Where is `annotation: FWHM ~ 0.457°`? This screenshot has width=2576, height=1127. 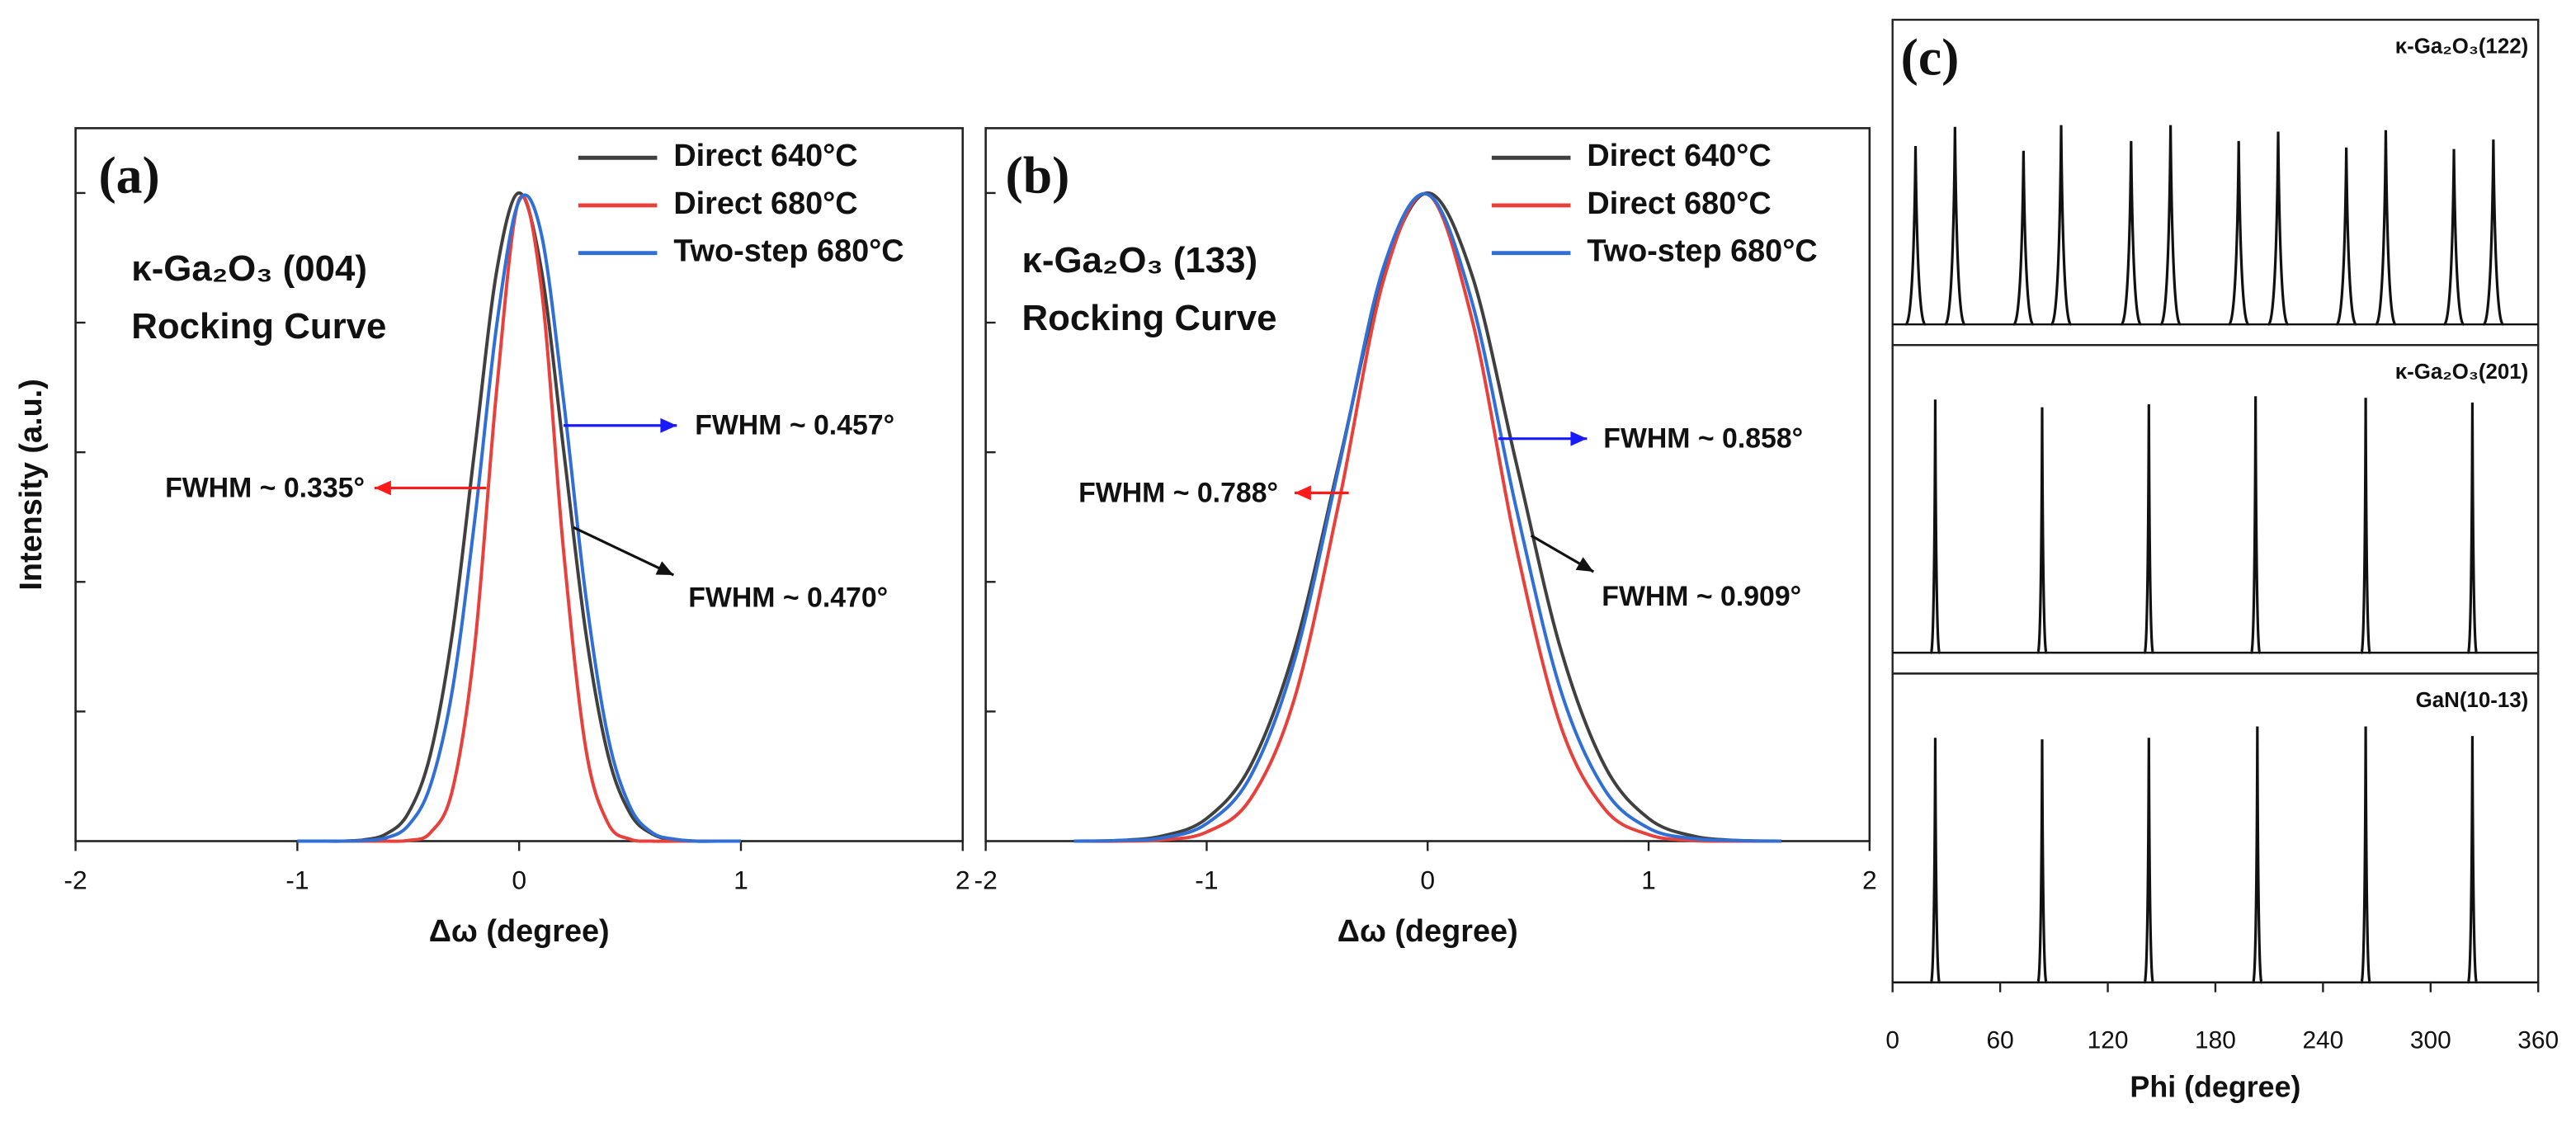
annotation: FWHM ~ 0.457° is located at coordinates (794, 425).